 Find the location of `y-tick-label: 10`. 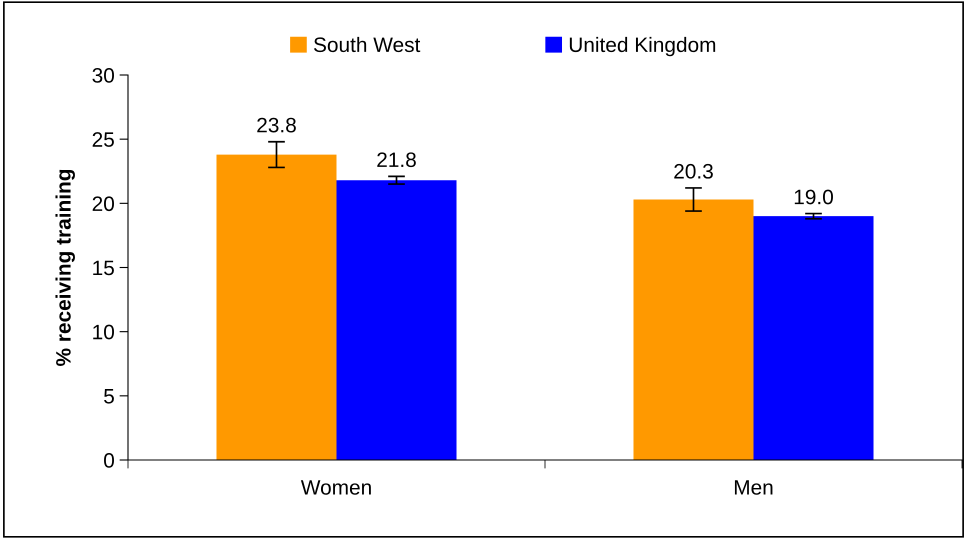

y-tick-label: 10 is located at coordinates (103, 332).